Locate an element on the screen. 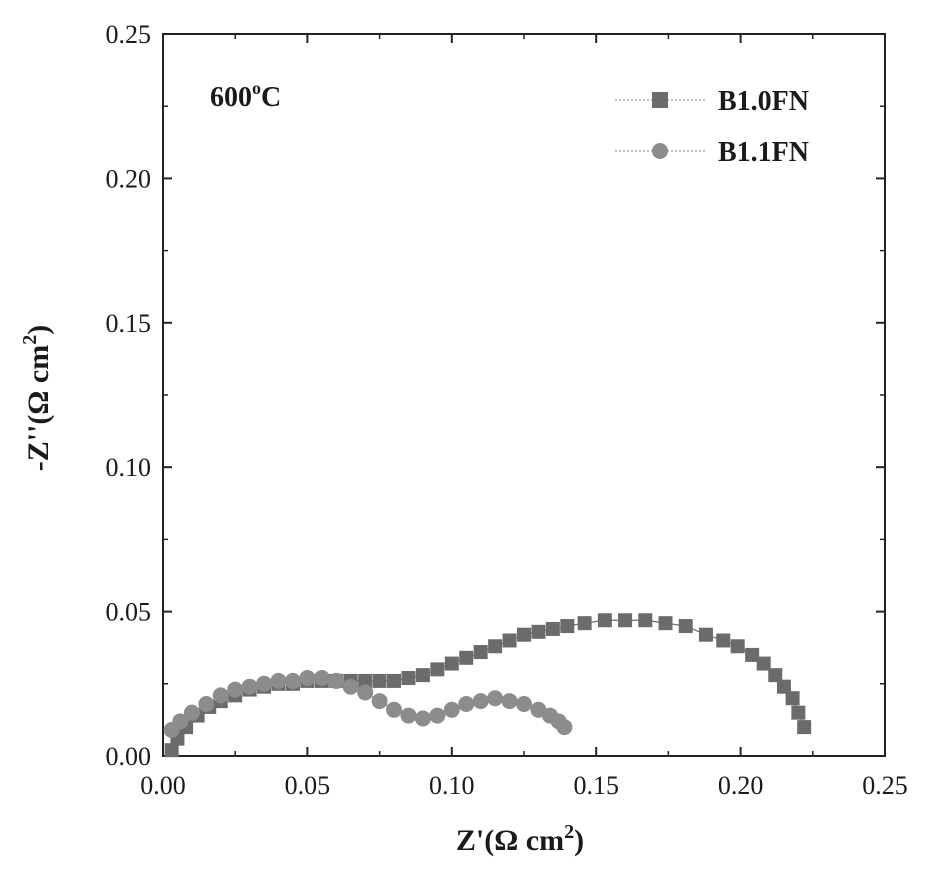 Image resolution: width=929 pixels, height=886 pixels. y-tick-label: 0.15 is located at coordinates (129, 323).